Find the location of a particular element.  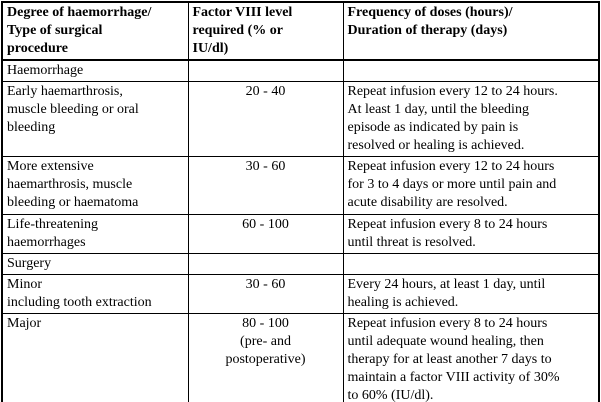

cell-degree: Surgery is located at coordinates (95, 264).